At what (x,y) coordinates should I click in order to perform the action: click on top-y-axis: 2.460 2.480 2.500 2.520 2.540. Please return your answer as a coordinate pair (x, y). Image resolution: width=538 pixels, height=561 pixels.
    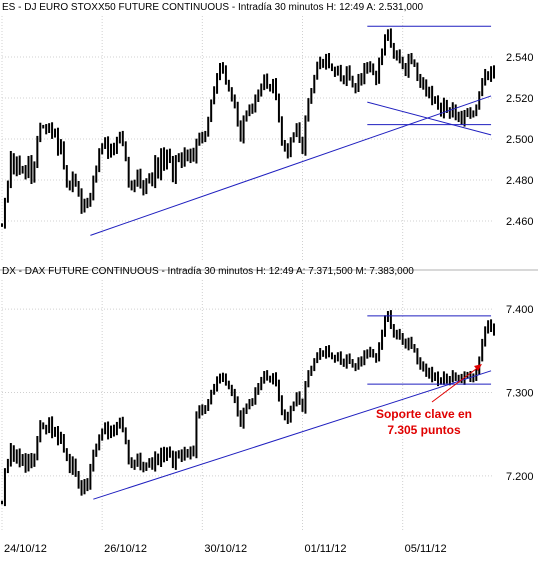
    Looking at the image, I should click on (520, 140).